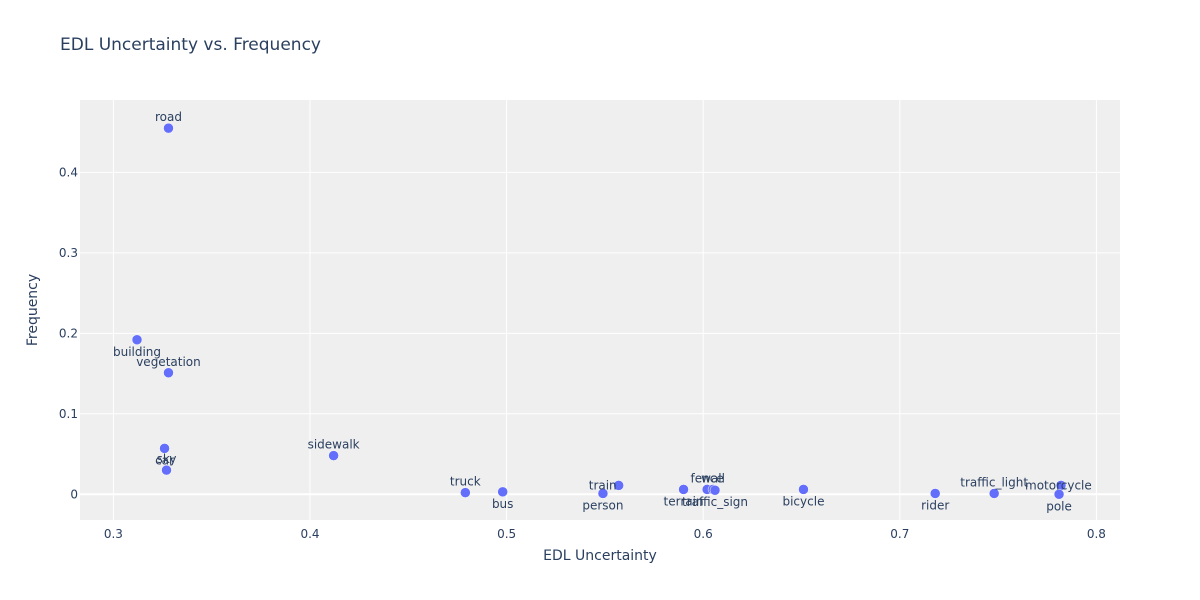  I want to click on data-point-person, so click(603, 493).